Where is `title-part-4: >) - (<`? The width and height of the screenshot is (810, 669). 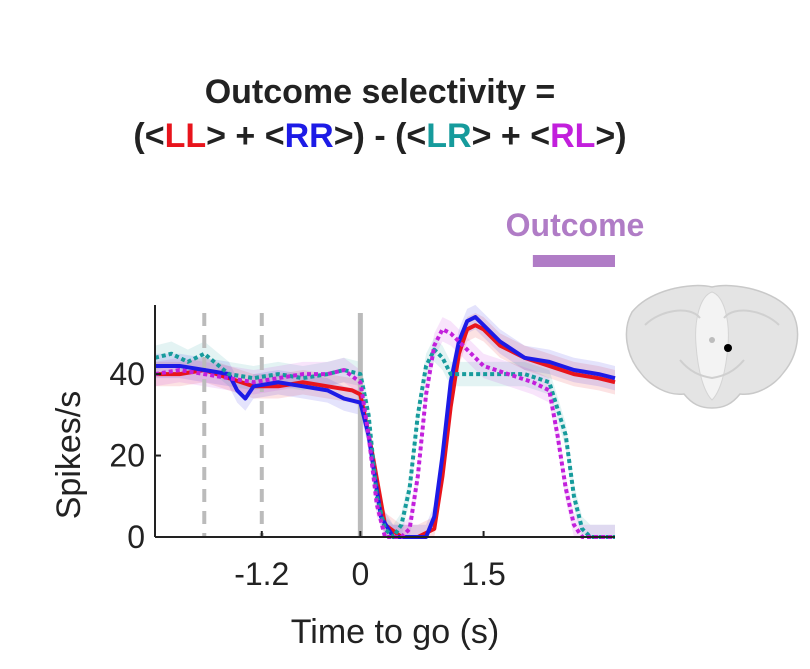
title-part-4: >) - (< is located at coordinates (380, 136).